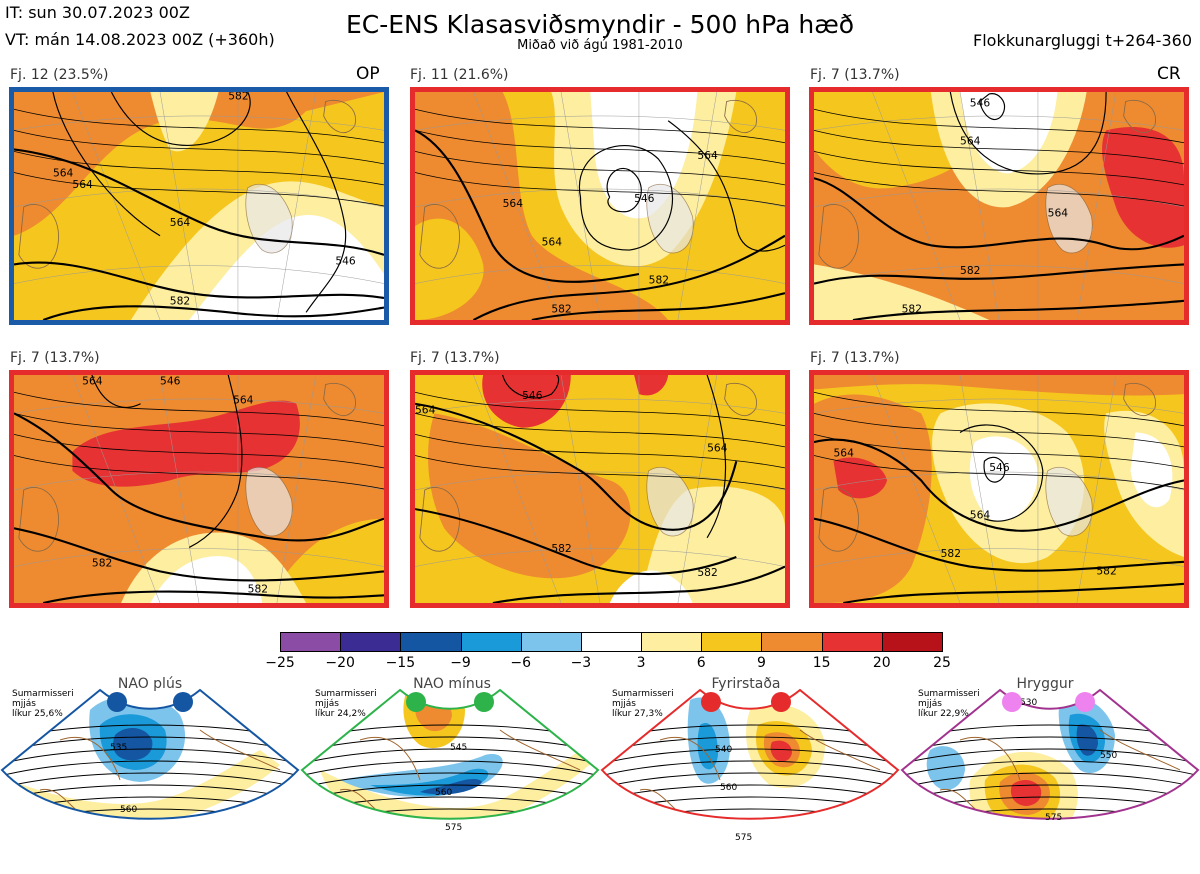 The image size is (1200, 874). I want to click on coastline, so click(740, 400).